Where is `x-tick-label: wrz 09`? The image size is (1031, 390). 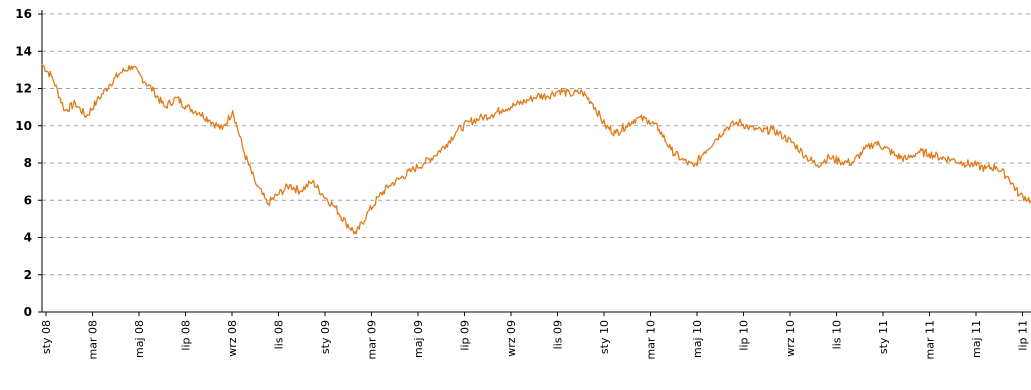 x-tick-label: wrz 09 is located at coordinates (511, 338).